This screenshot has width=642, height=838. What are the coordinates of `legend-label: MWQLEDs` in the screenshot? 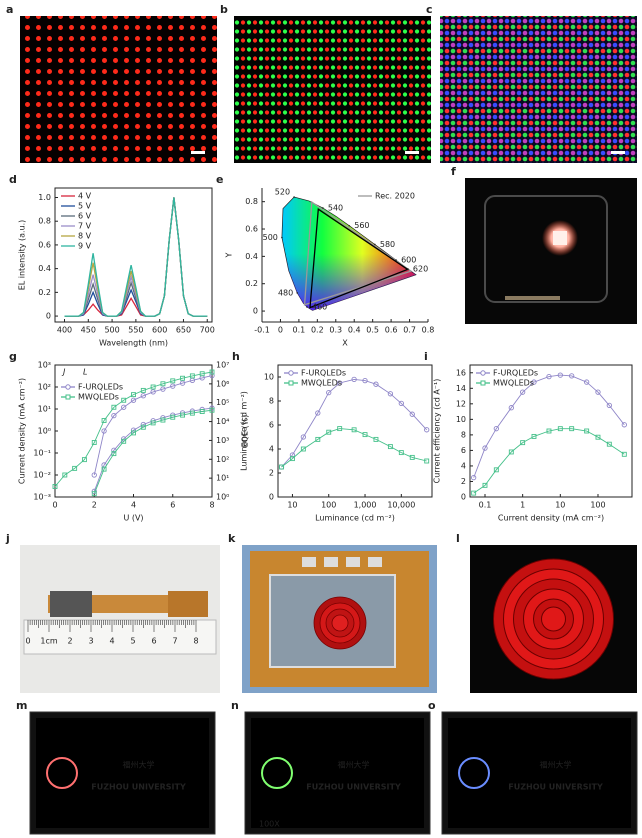 It's located at (513, 383).